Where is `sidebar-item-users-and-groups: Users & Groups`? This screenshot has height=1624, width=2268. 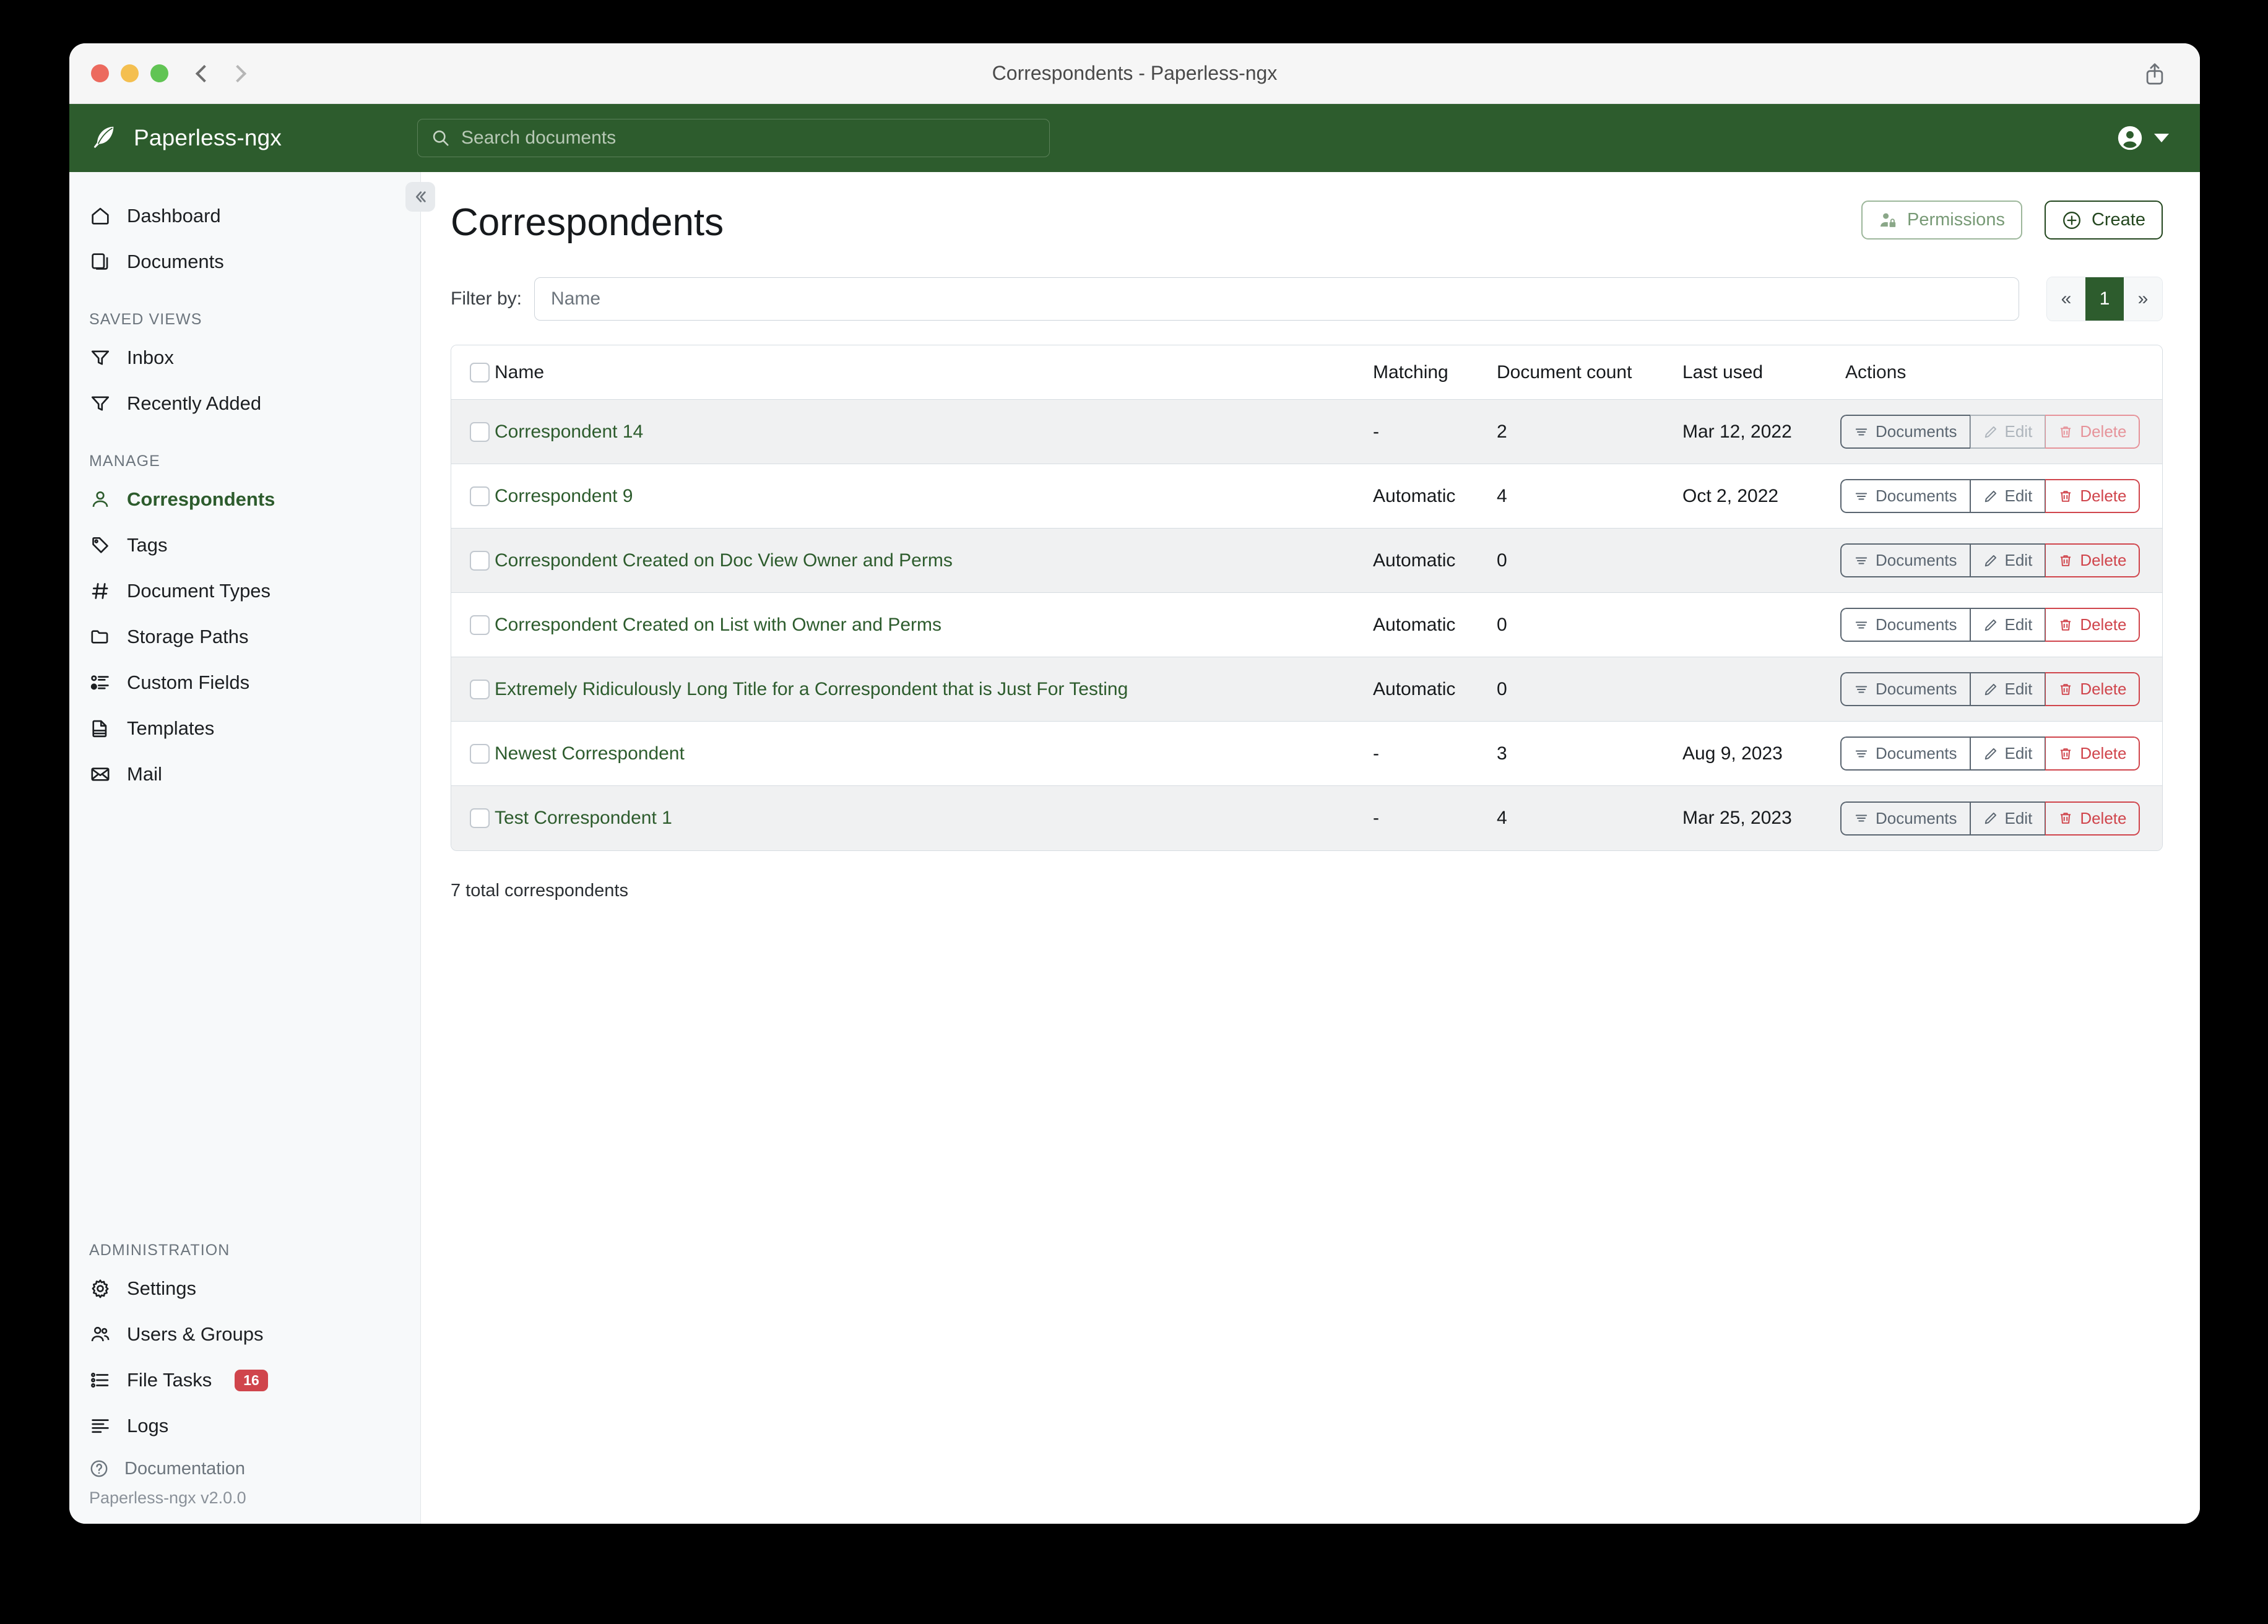
sidebar-item-users-and-groups: Users & Groups is located at coordinates (244, 1334).